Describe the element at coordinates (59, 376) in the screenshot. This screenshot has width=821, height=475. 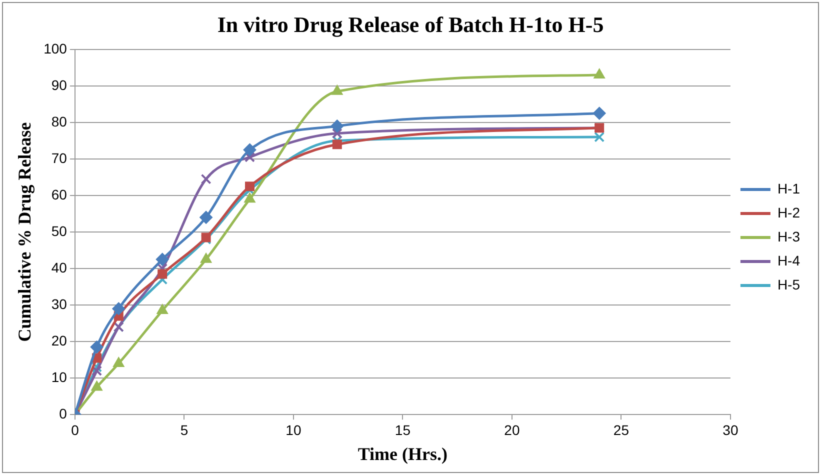
I see `y-tick-label: 10` at that location.